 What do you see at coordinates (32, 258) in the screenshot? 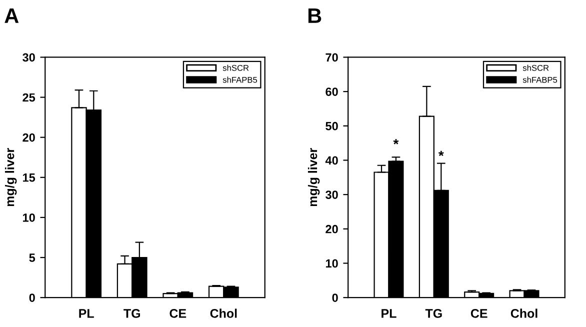
I see `y-tick-label: 5` at bounding box center [32, 258].